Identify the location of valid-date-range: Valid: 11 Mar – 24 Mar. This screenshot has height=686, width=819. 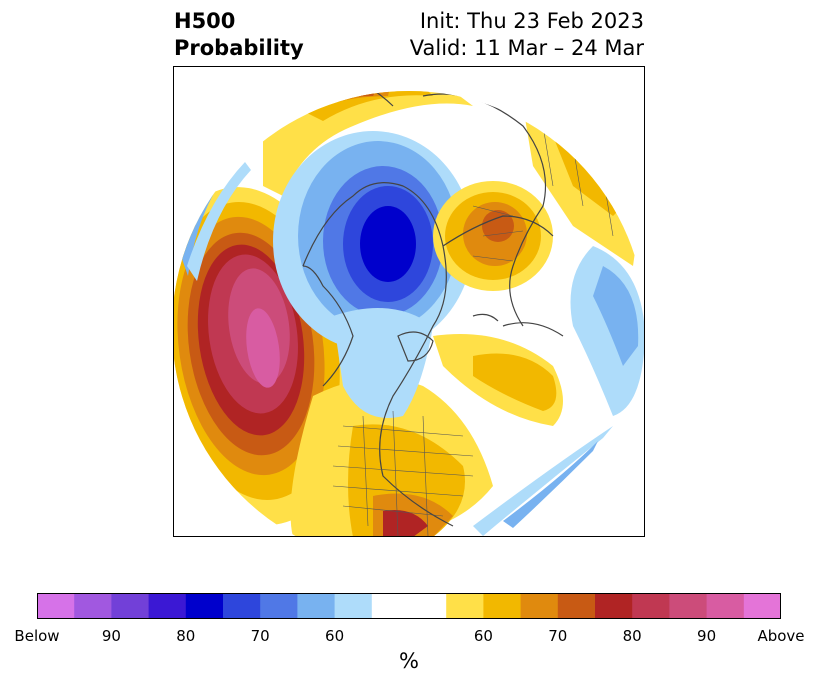
(526, 48).